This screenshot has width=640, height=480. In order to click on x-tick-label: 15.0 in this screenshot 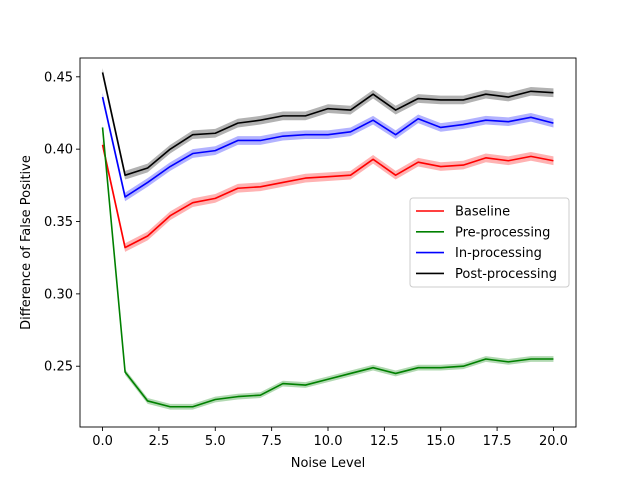, I will do `click(440, 441)`.